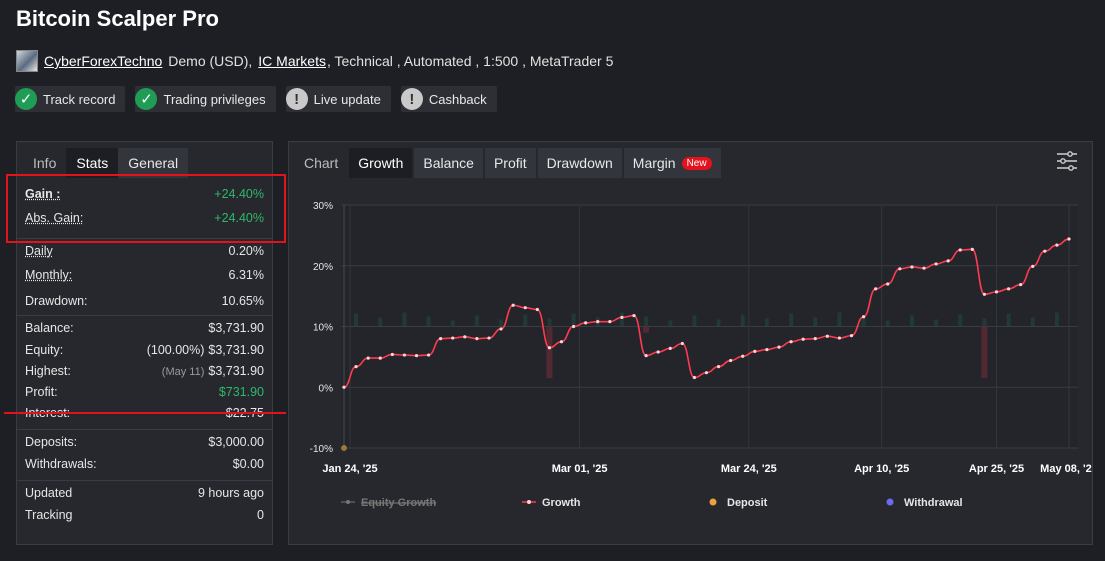 This screenshot has height=561, width=1105. I want to click on sliders-icon, so click(1067, 161).